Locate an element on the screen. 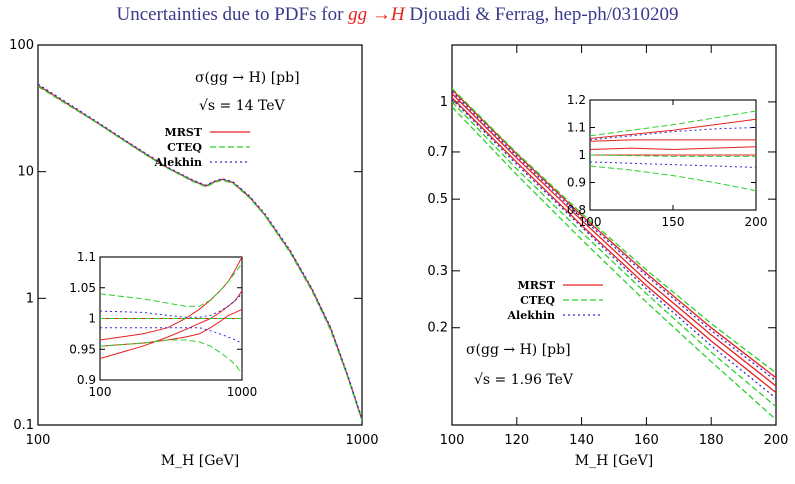 The height and width of the screenshot is (484, 795). left-chart-legend-label-alekhin: Alekhin is located at coordinates (177, 162).